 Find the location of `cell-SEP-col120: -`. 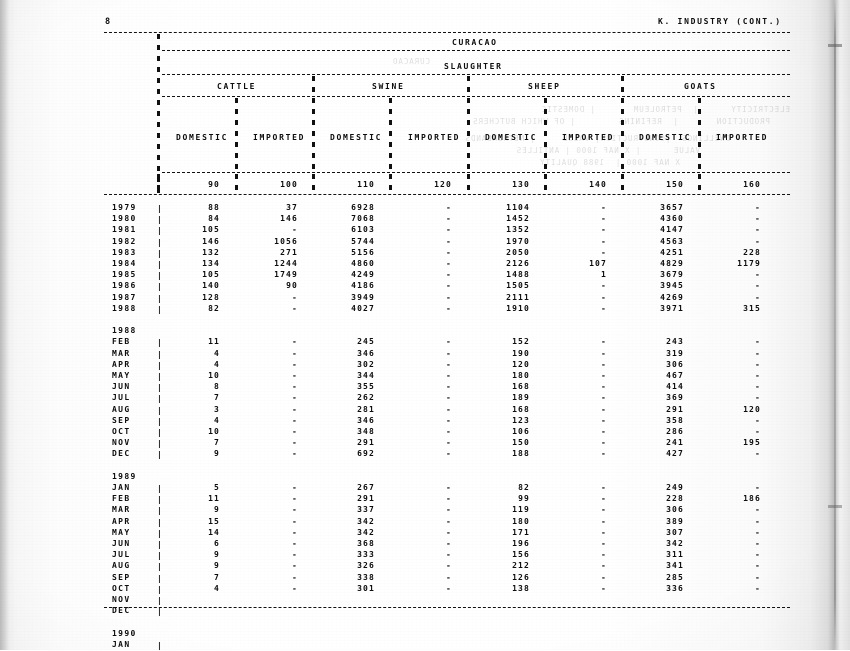

cell-SEP-col120: - is located at coordinates (449, 420).